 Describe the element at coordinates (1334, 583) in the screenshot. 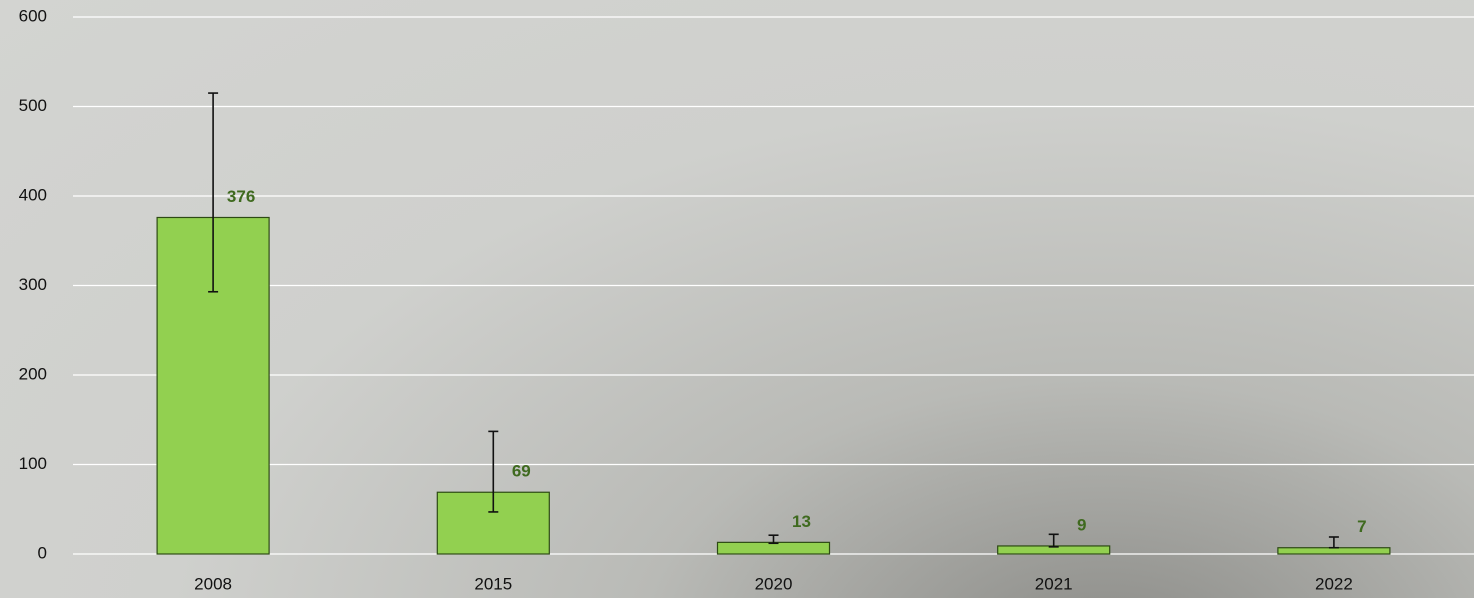

I see `x-tick-label: 2022` at that location.